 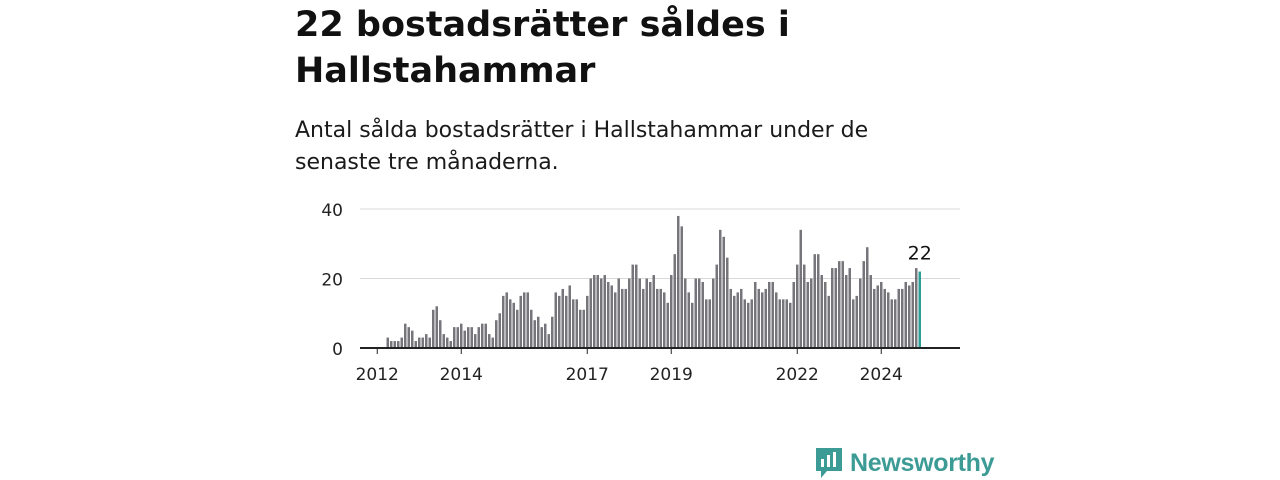 What do you see at coordinates (797, 375) in the screenshot?
I see `x-tick-label: 2022` at bounding box center [797, 375].